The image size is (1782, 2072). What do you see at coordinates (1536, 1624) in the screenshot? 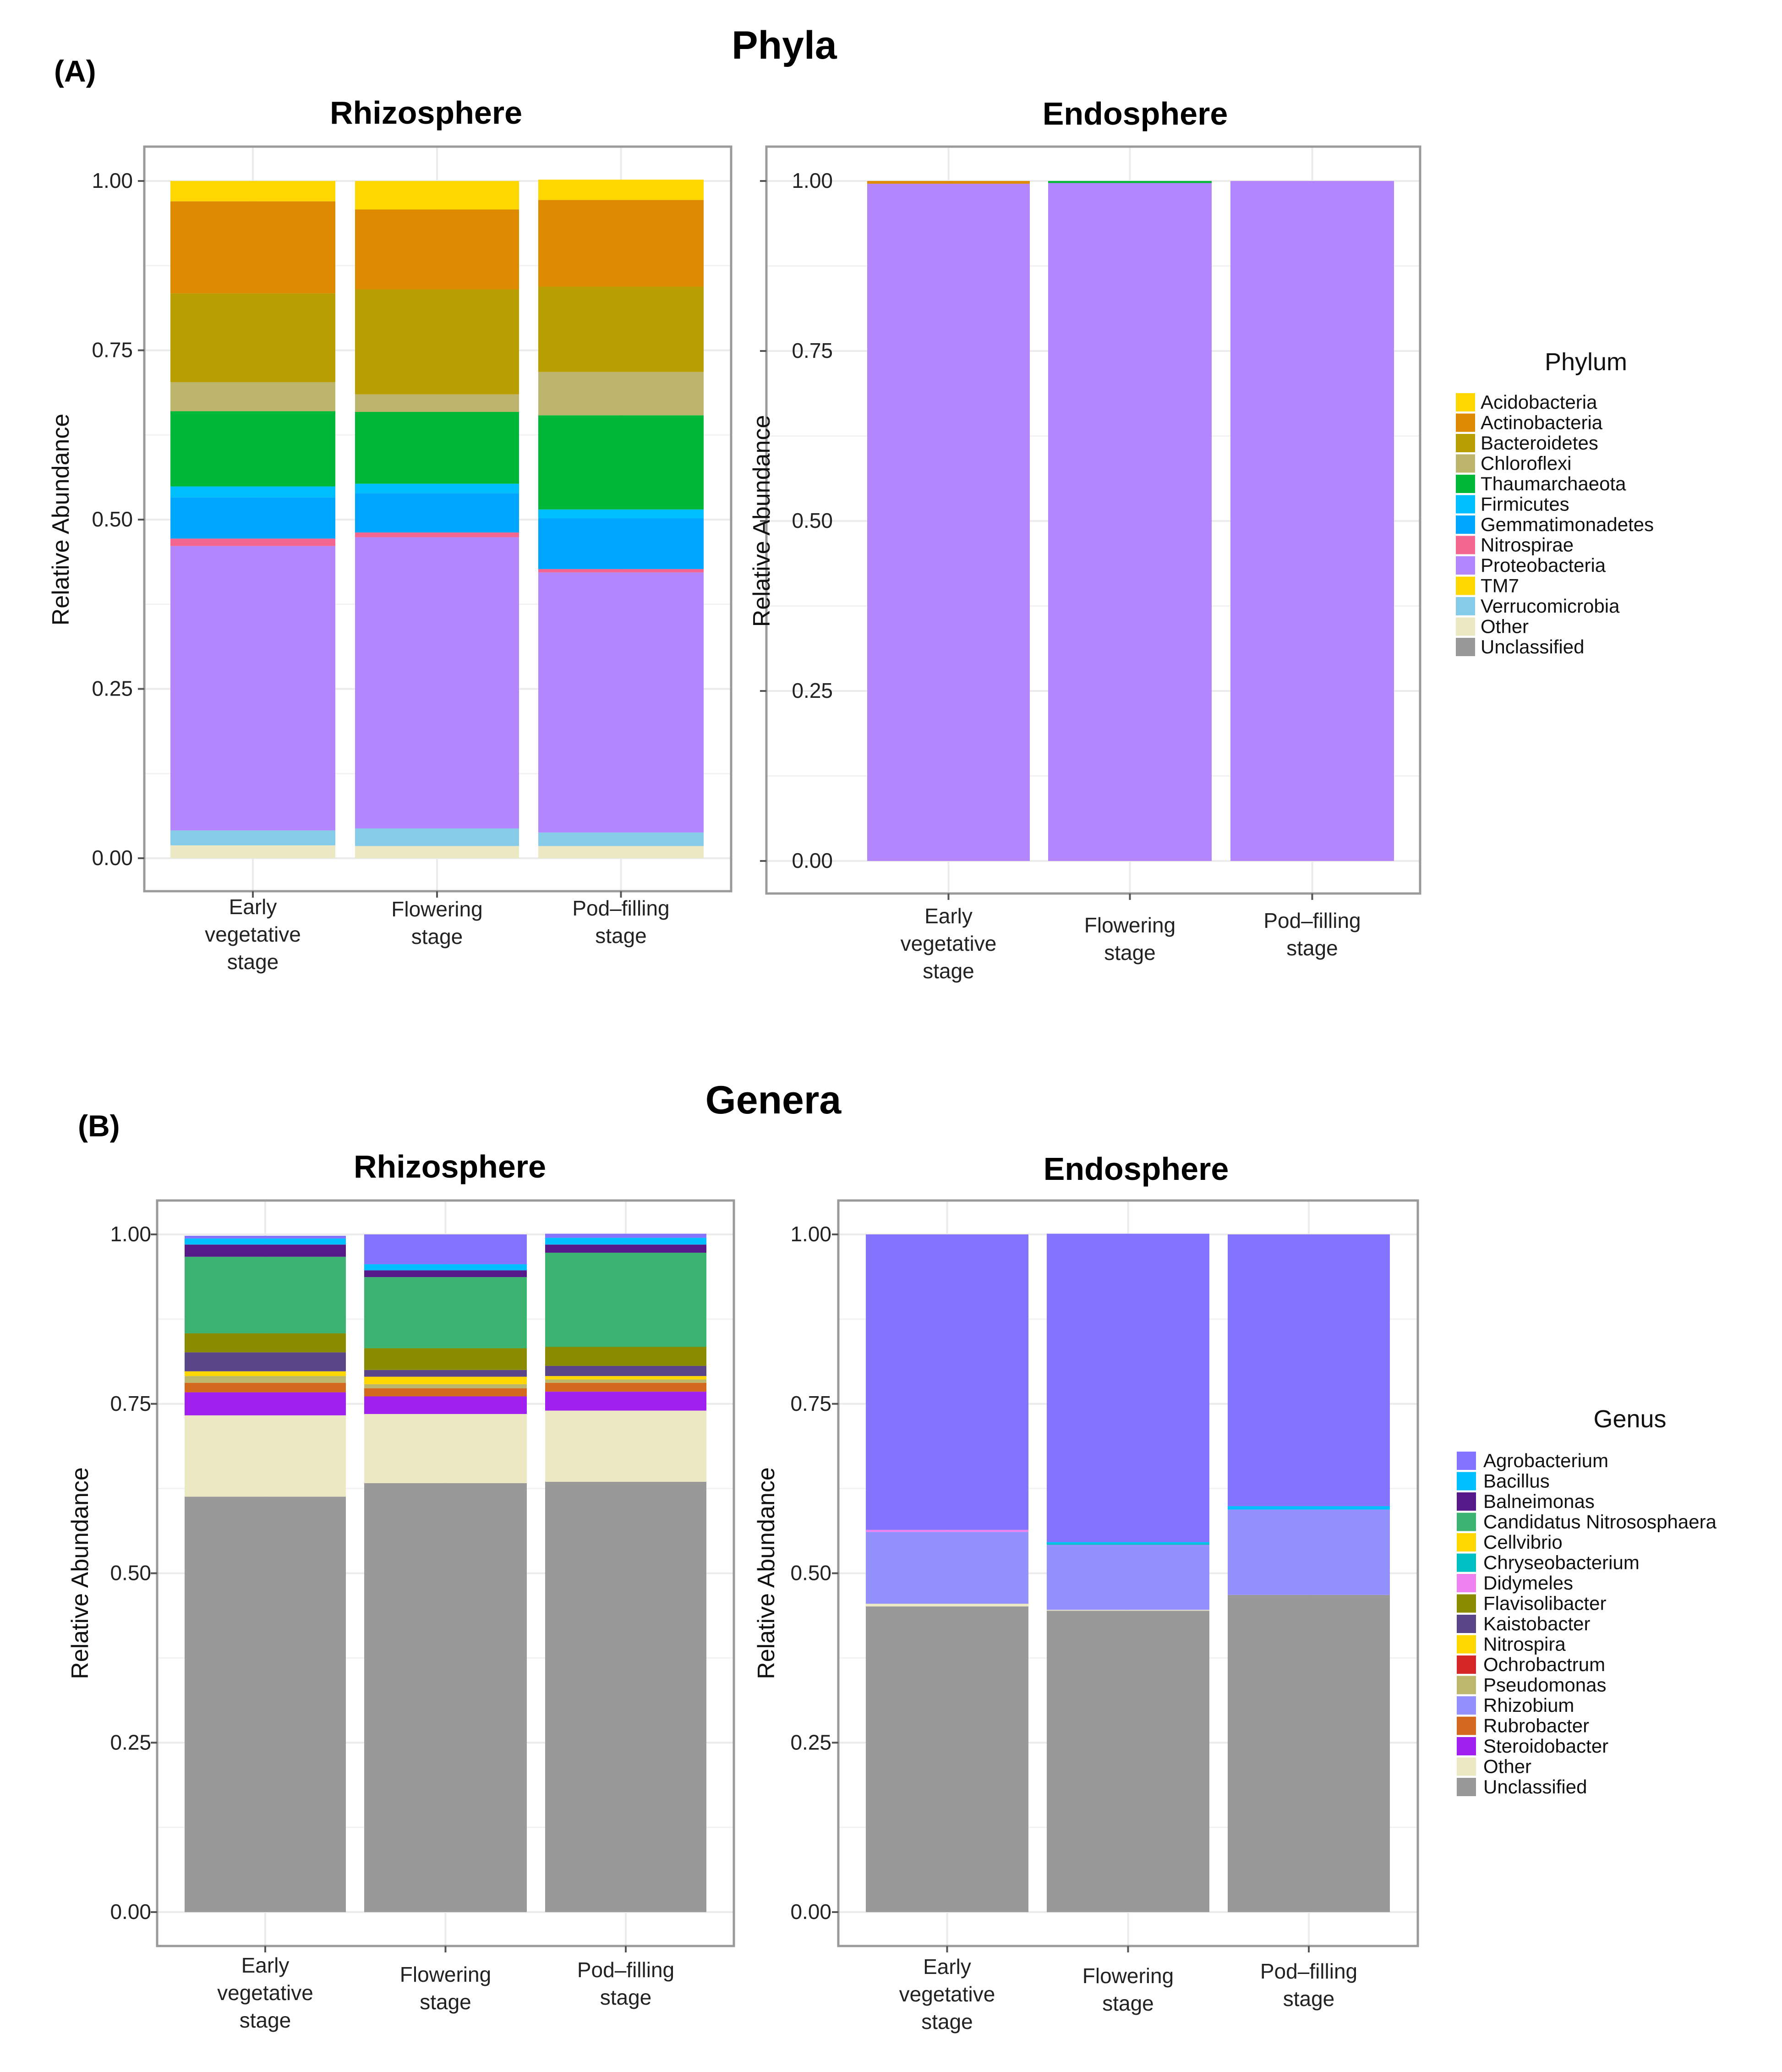
I see `legend-label: Kaistobacter` at bounding box center [1536, 1624].